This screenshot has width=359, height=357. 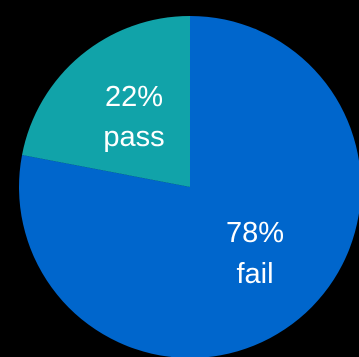 I want to click on slice-label-fail-percent: 78%, so click(x=255, y=233).